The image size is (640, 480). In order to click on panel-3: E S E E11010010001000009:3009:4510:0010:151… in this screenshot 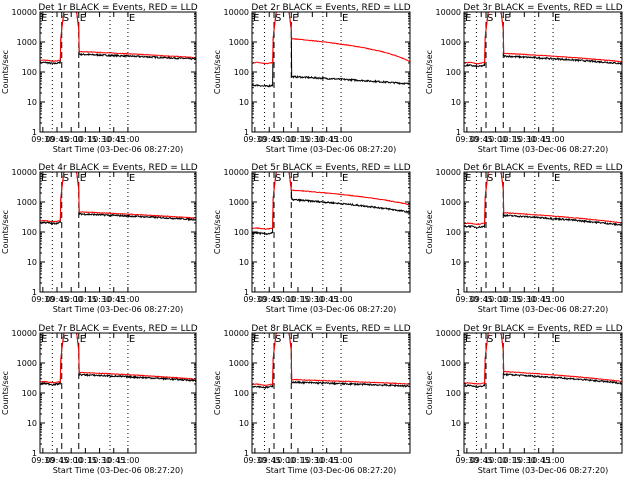, I will do `click(524, 78)`.